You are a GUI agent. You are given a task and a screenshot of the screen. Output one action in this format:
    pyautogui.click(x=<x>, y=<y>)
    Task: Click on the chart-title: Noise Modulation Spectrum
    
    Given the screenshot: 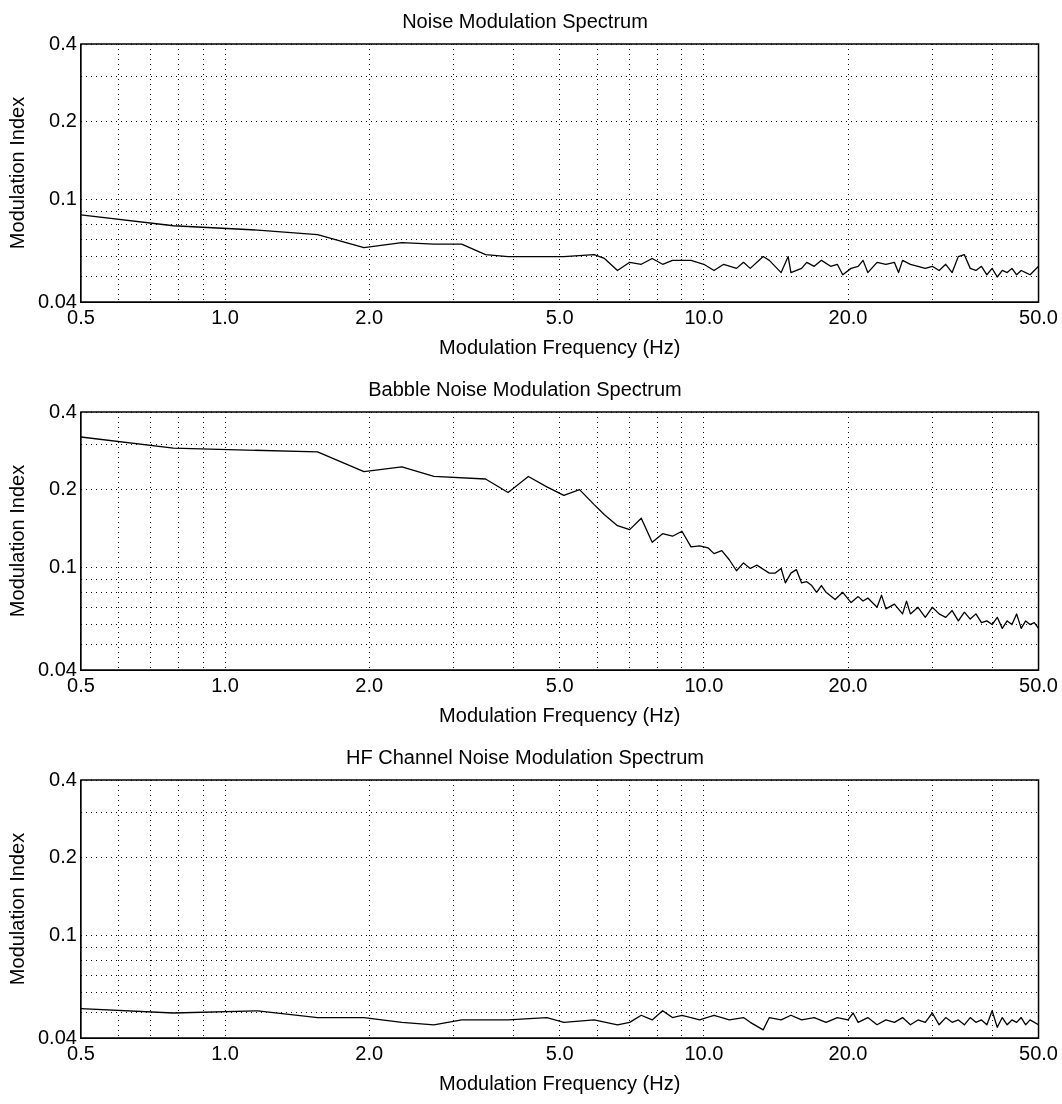 What is the action you would take?
    pyautogui.click(x=525, y=20)
    